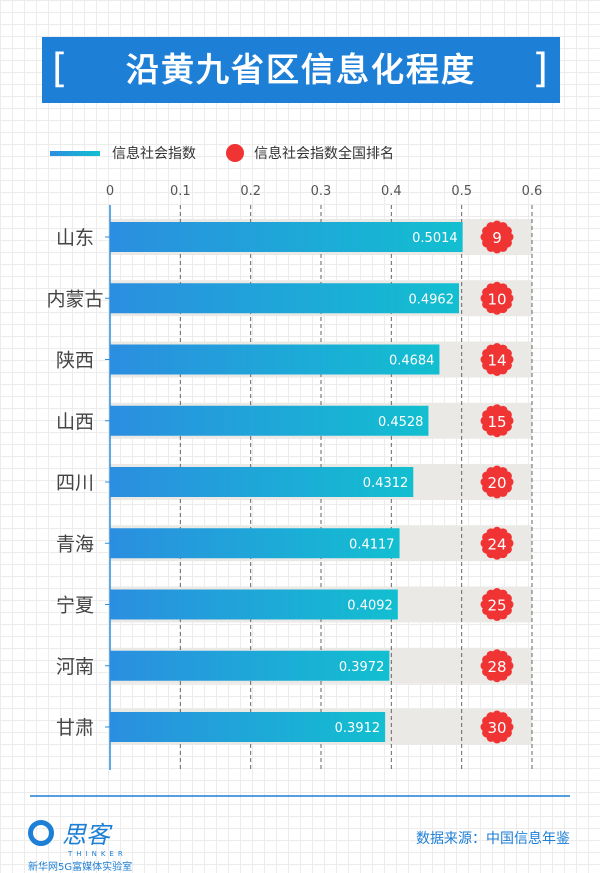 The image size is (600, 873). Describe the element at coordinates (532, 191) in the screenshot. I see `x-tick-label: 0.6` at that location.